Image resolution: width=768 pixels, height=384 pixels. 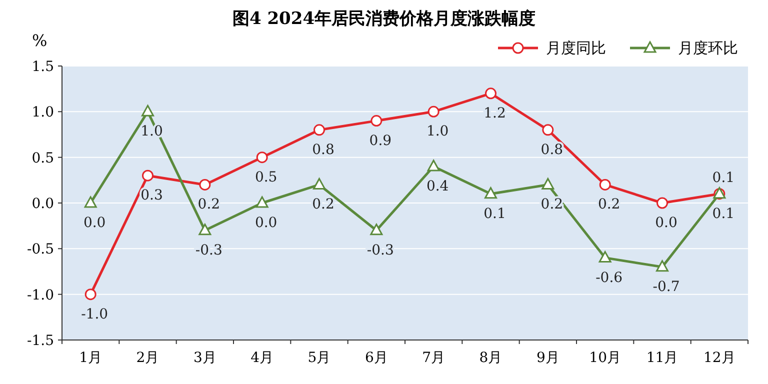 What do you see at coordinates (437, 186) in the screenshot?
I see `data-label: 0.4` at bounding box center [437, 186].